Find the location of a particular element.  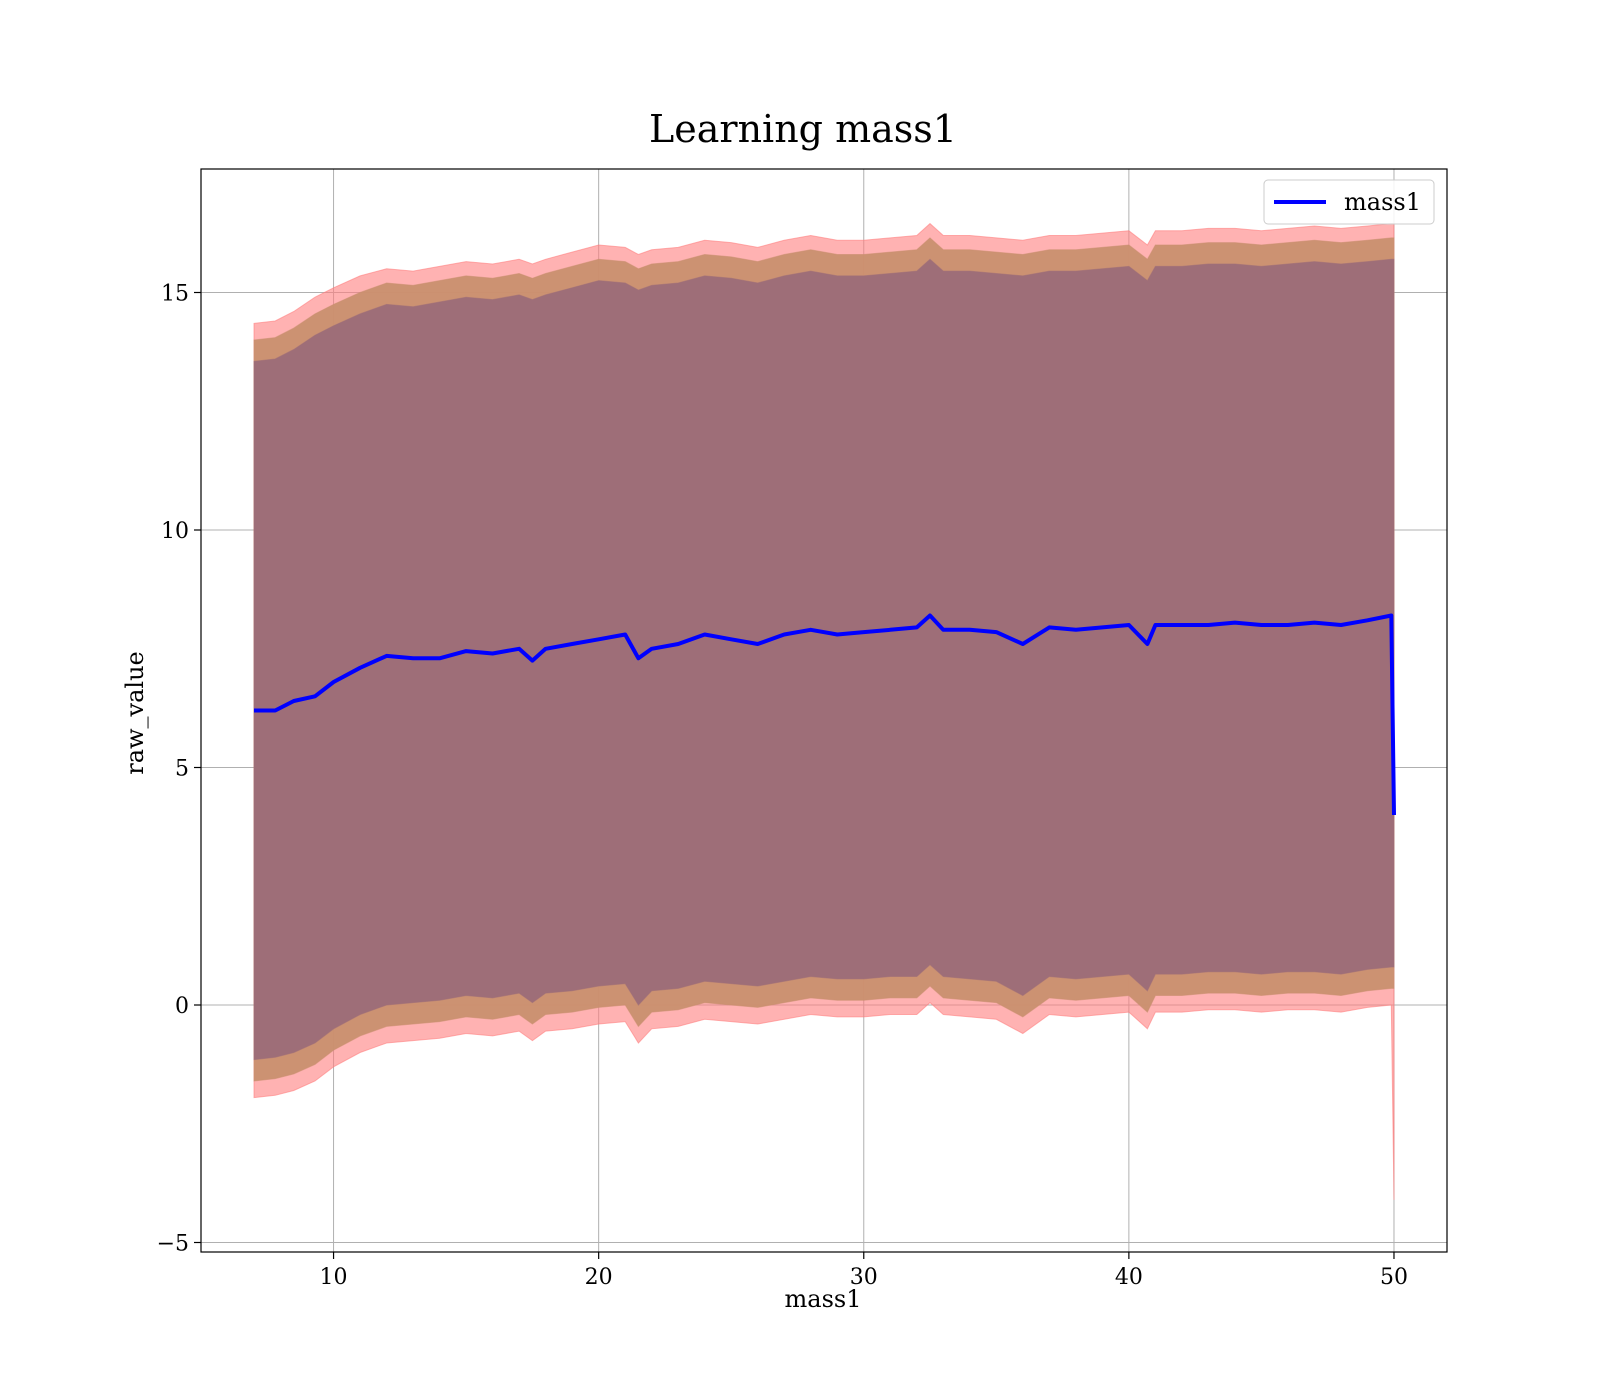

y-tick-label: 15 is located at coordinates (175, 294).